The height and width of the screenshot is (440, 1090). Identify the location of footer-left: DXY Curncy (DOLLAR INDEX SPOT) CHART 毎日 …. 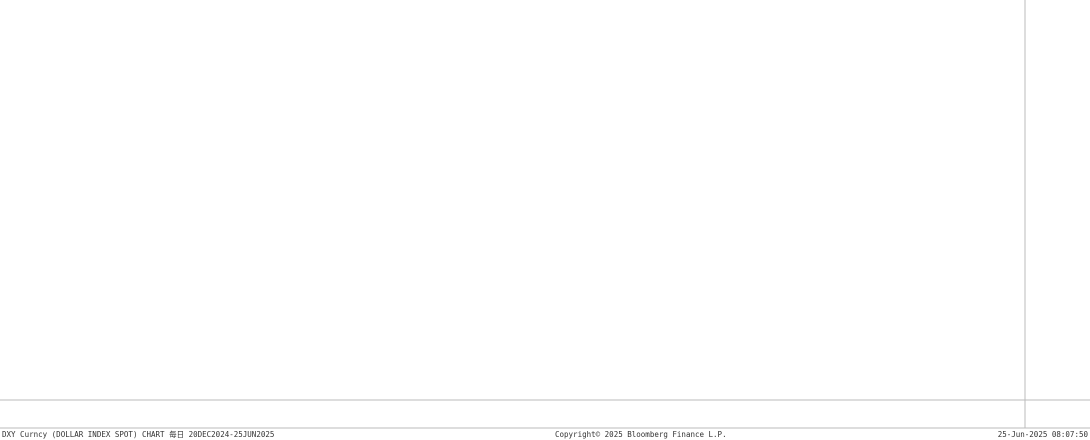
(138, 434).